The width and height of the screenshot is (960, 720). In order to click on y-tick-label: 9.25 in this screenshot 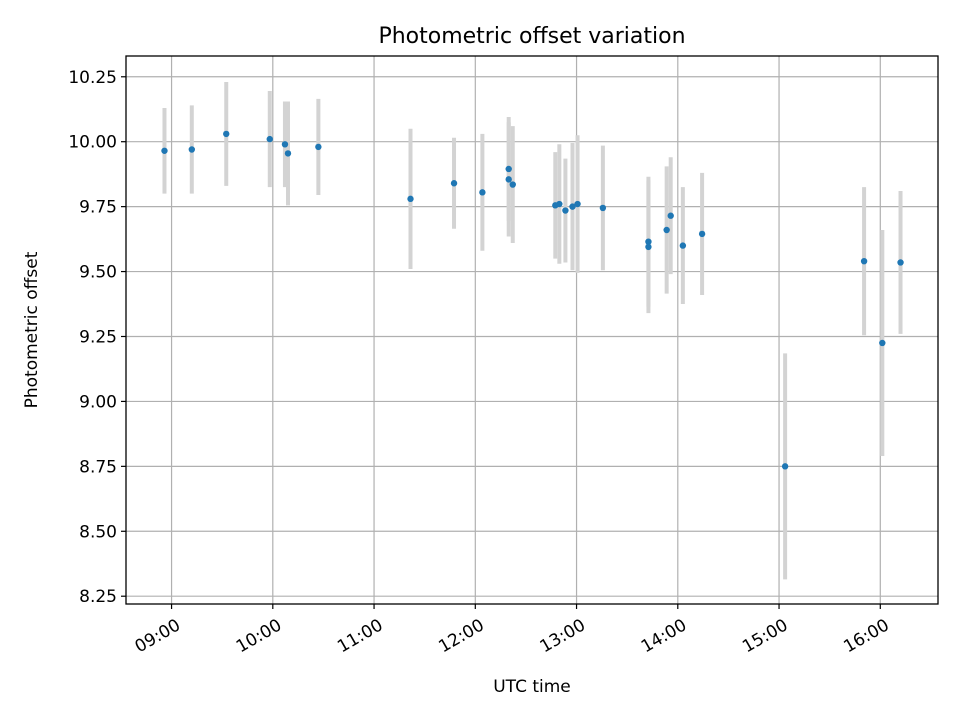, I will do `click(98, 337)`.